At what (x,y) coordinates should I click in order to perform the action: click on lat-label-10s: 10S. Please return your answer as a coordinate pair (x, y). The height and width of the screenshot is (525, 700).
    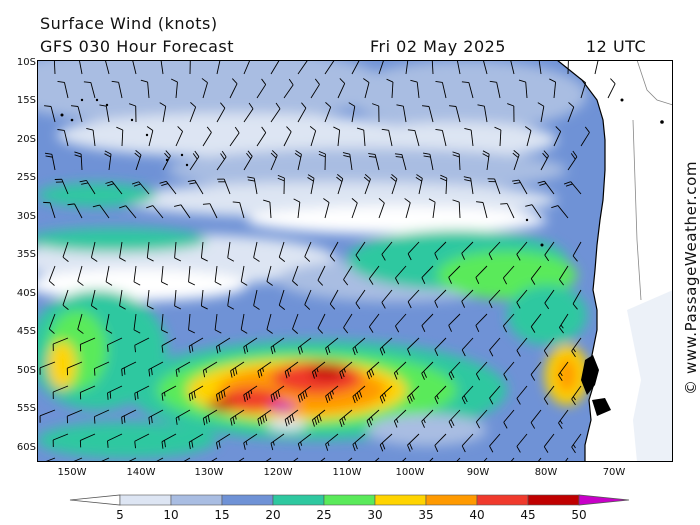
    Looking at the image, I should click on (26, 62).